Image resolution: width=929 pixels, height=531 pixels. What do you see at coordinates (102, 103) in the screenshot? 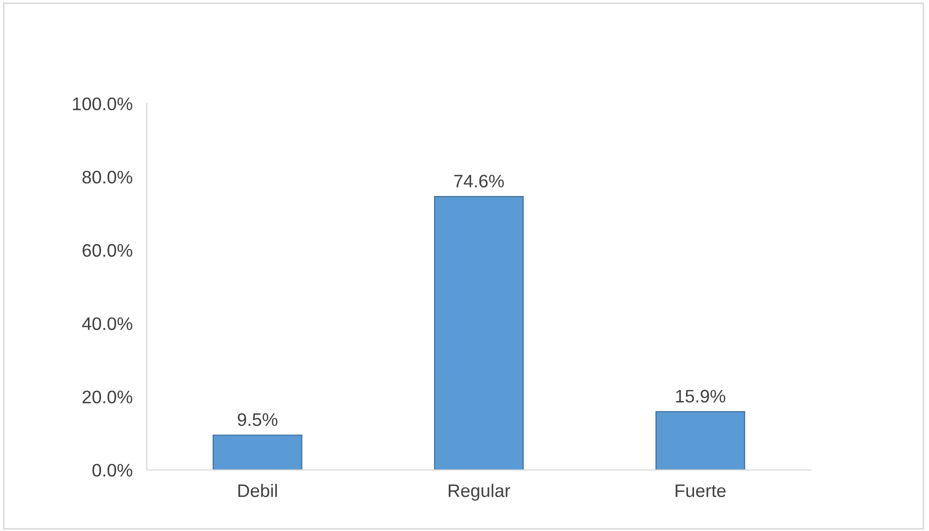
I see `y-tick-label: 100.0%` at bounding box center [102, 103].